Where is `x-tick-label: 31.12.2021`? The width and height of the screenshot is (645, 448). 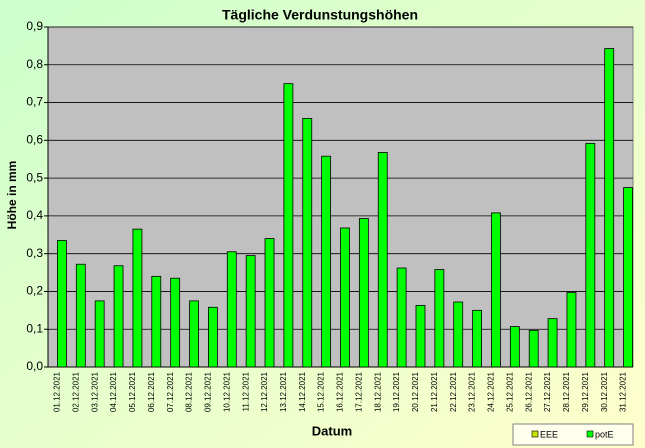
x-tick-label: 31.12.2021 is located at coordinates (623, 391).